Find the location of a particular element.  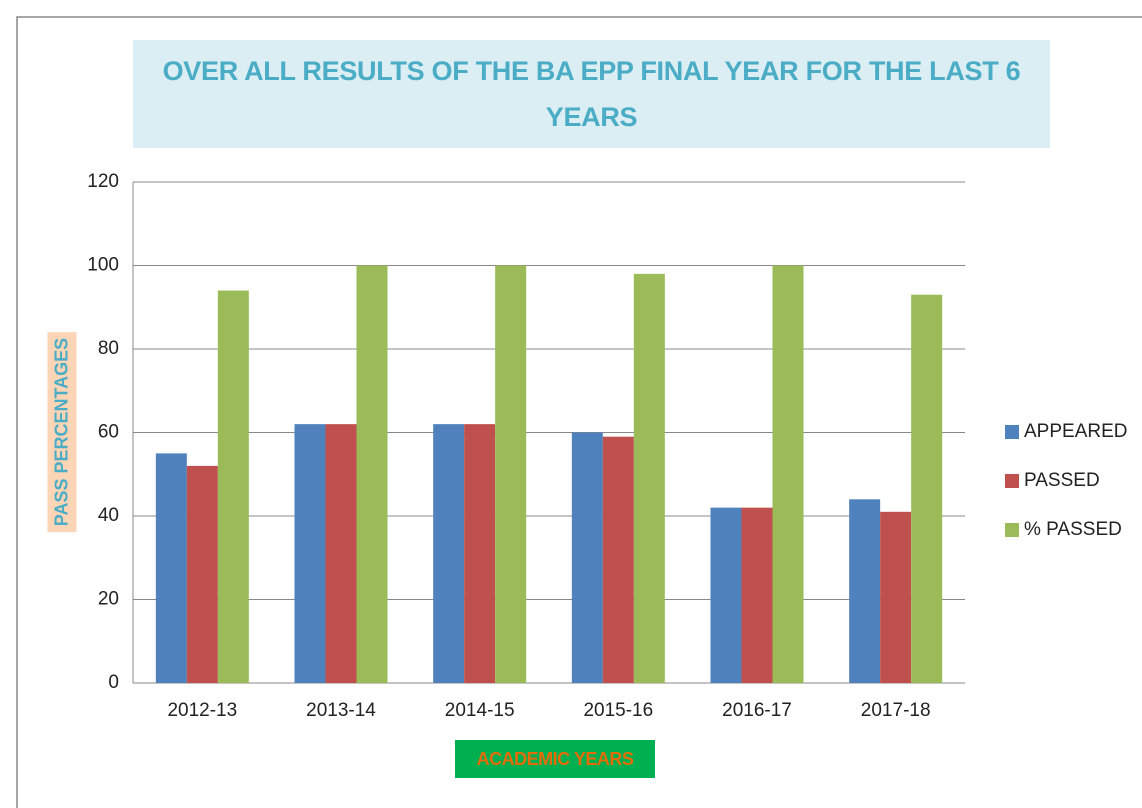

y-tick-label: 20 is located at coordinates (108, 599).